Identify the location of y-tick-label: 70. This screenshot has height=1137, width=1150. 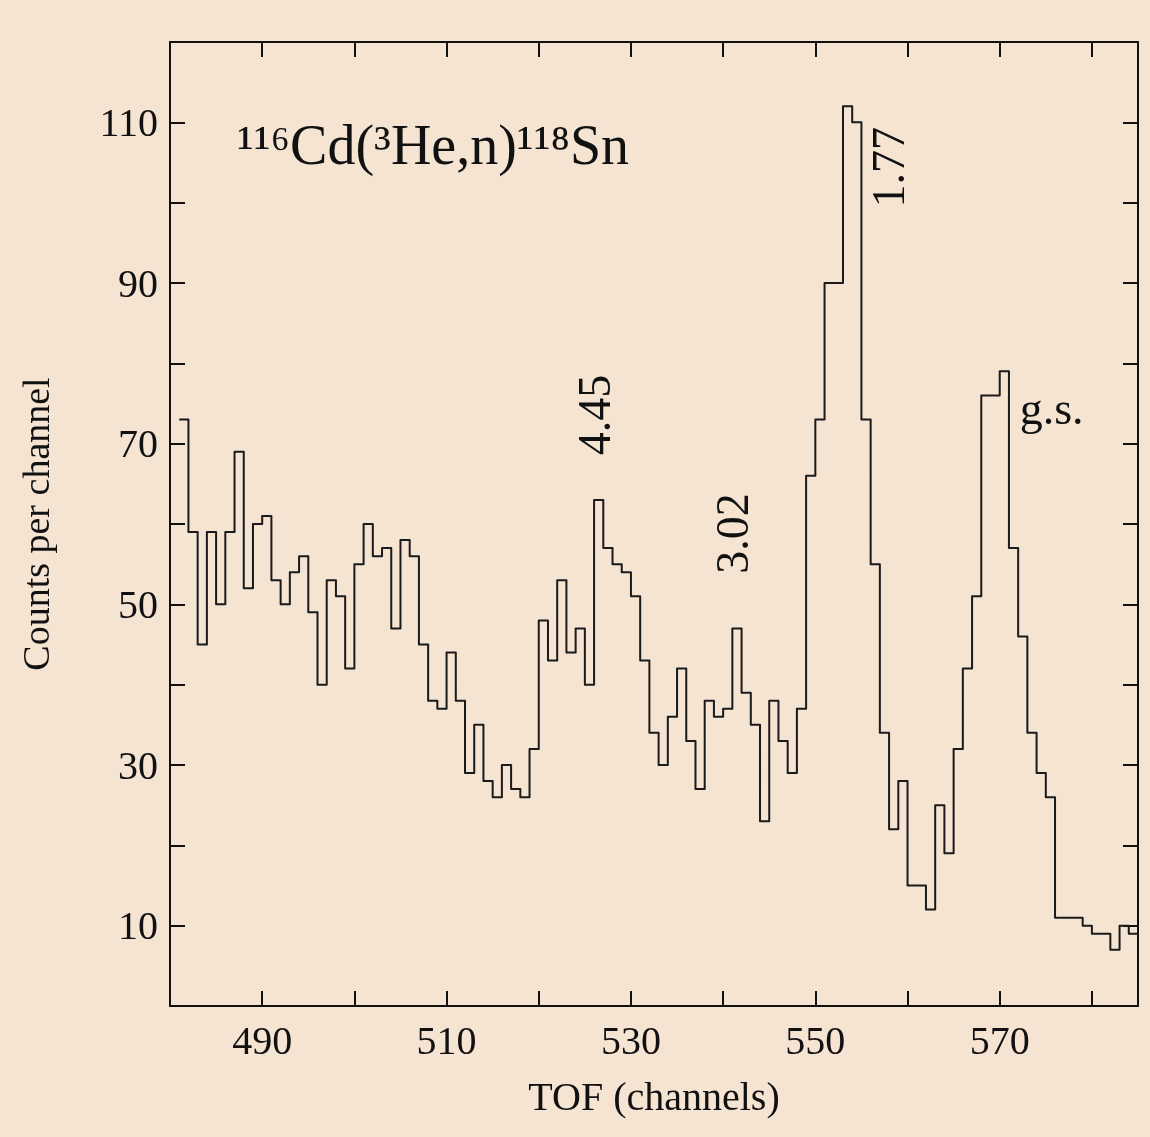
(138, 444).